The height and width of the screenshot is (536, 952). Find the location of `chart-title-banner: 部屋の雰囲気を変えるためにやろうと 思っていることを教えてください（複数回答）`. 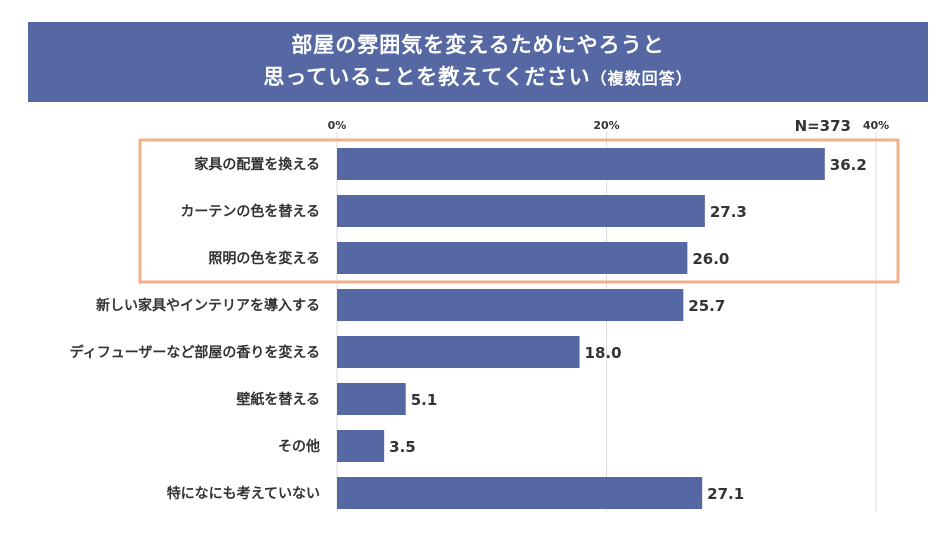

chart-title-banner: 部屋の雰囲気を変えるためにやろうと 思っていることを教えてください（複数回答） is located at coordinates (478, 62).